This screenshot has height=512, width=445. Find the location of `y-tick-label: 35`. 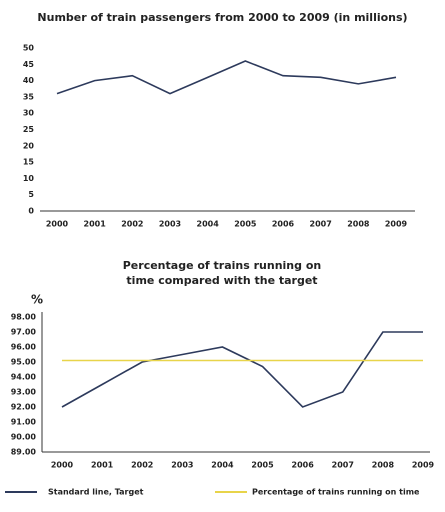

y-tick-label: 35 is located at coordinates (29, 96).